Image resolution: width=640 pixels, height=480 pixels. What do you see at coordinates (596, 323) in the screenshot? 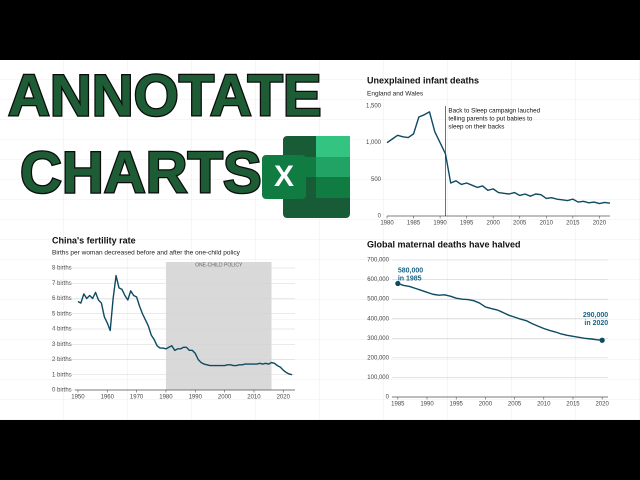
I see `point-label: in 2020` at bounding box center [596, 323].